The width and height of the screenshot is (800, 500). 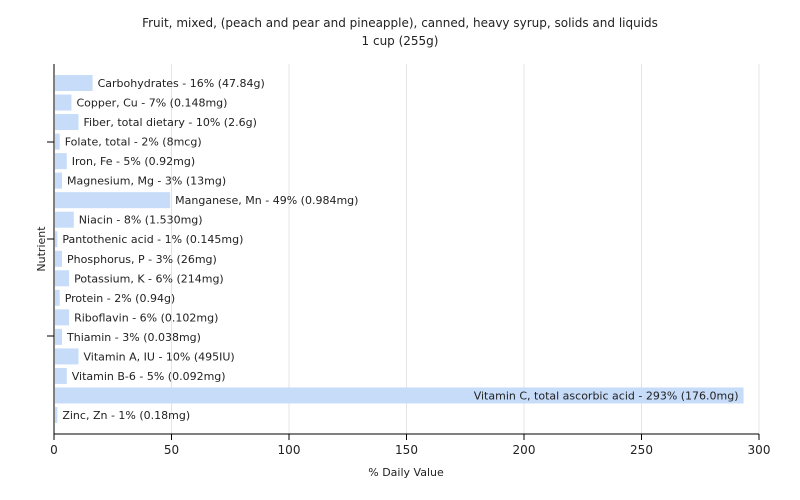 I want to click on chart-subtitle: 1 cup (255g), so click(x=400, y=41).